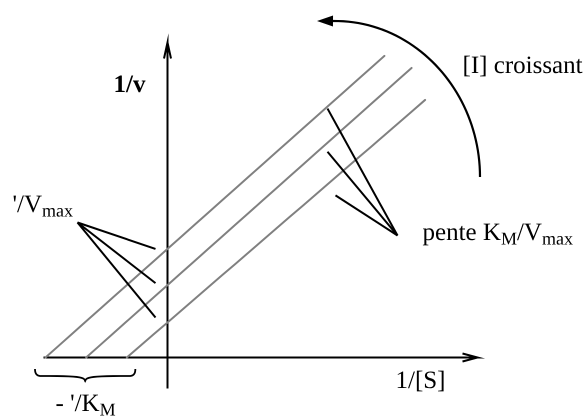  I want to click on text: [I] croissant, so click(522, 65).